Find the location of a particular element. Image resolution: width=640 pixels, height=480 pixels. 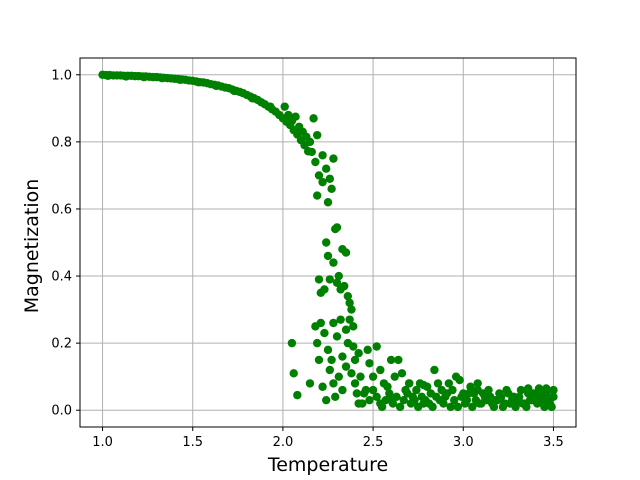

y-tick-label: 1.0 is located at coordinates (61, 75).